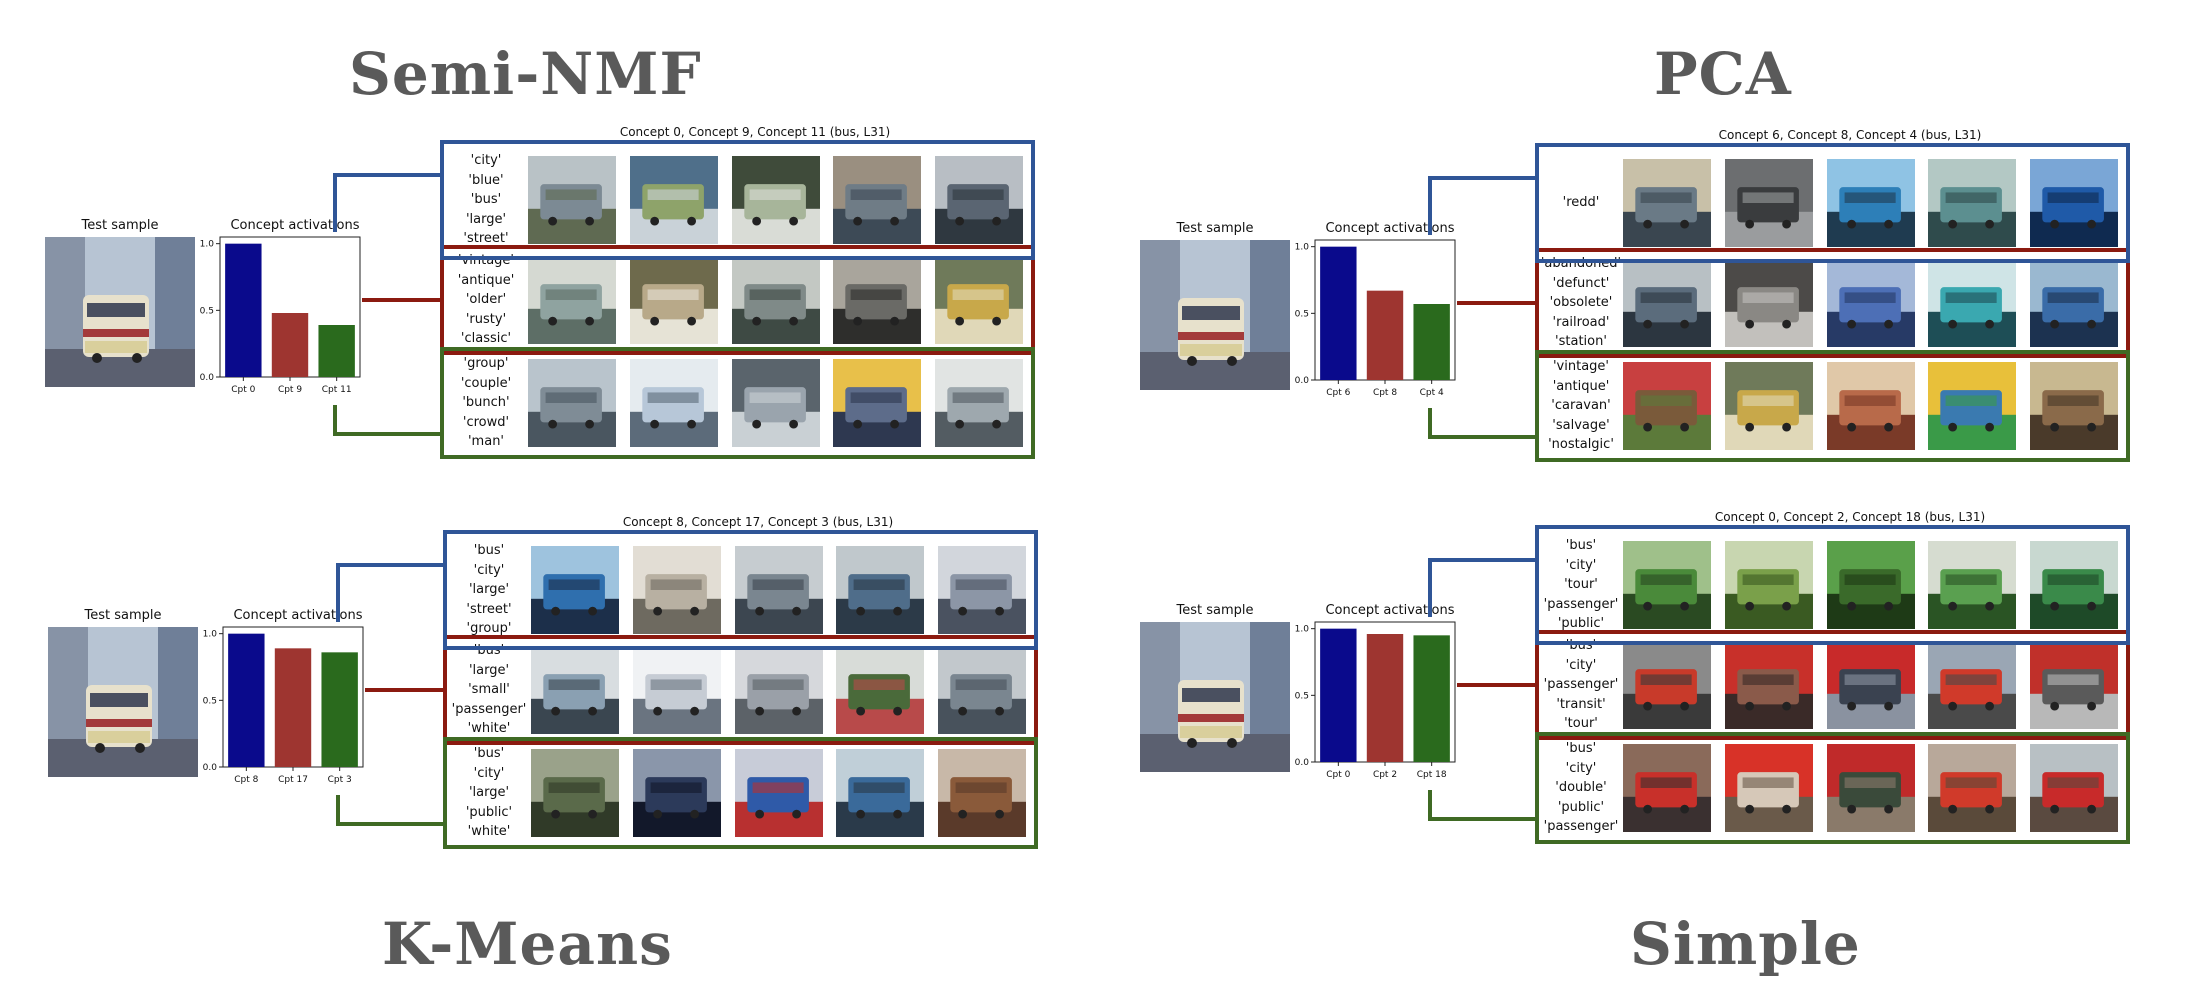 Image resolution: width=2186 pixels, height=982 pixels. Describe the element at coordinates (525, 74) in the screenshot. I see `method-title-semi-nmf: Semi-NMF` at that location.